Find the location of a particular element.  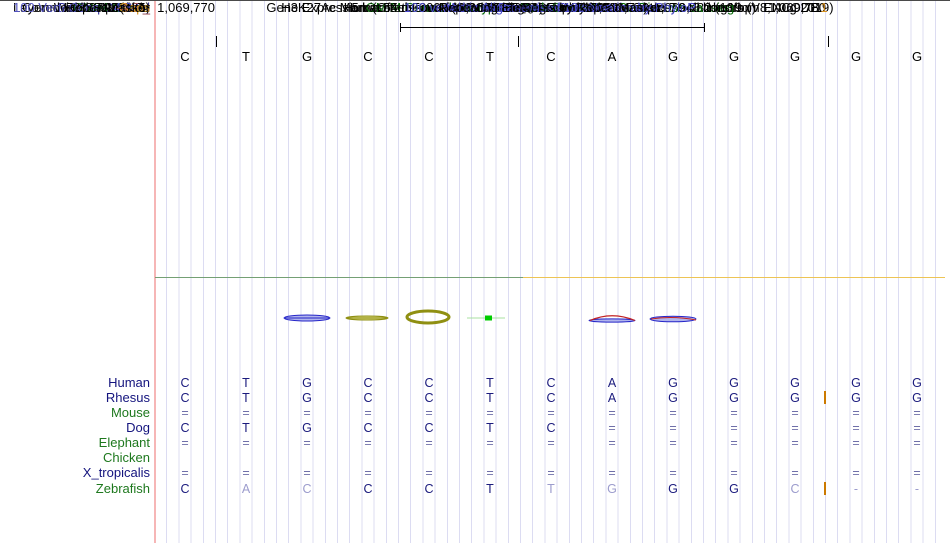

phylop-red-arc is located at coordinates (612, 319).